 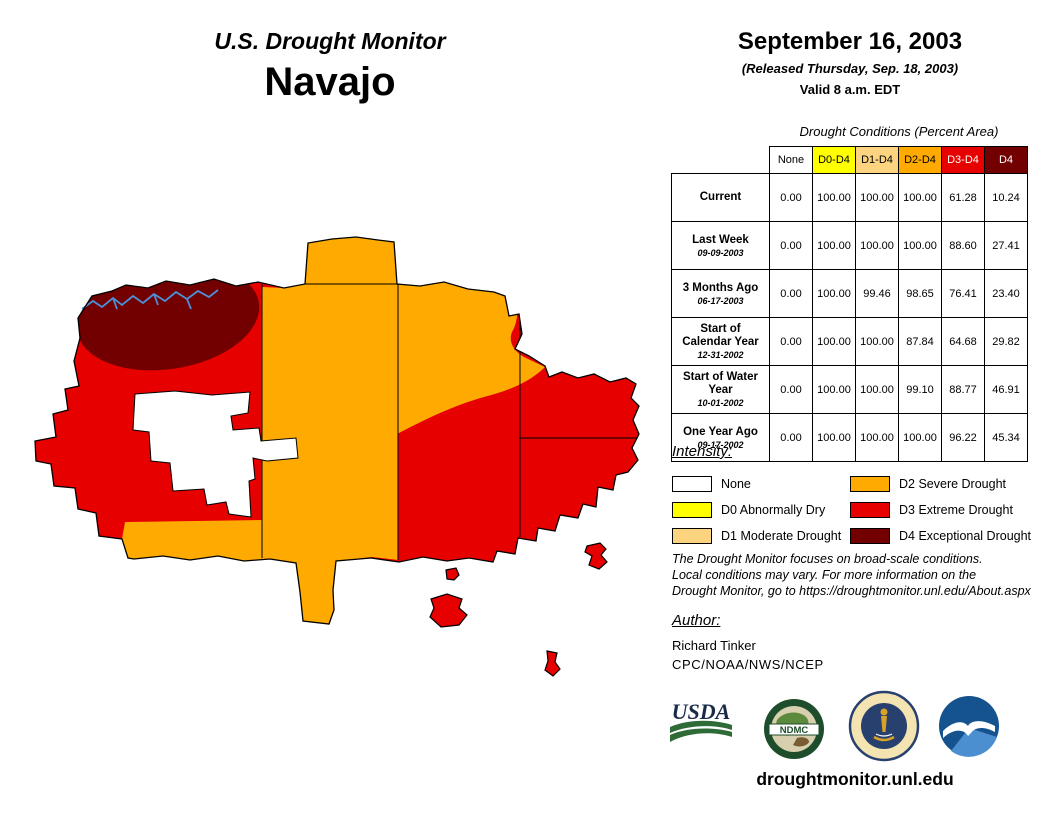 I want to click on row-label: 3 Months Ago, so click(x=720, y=287).